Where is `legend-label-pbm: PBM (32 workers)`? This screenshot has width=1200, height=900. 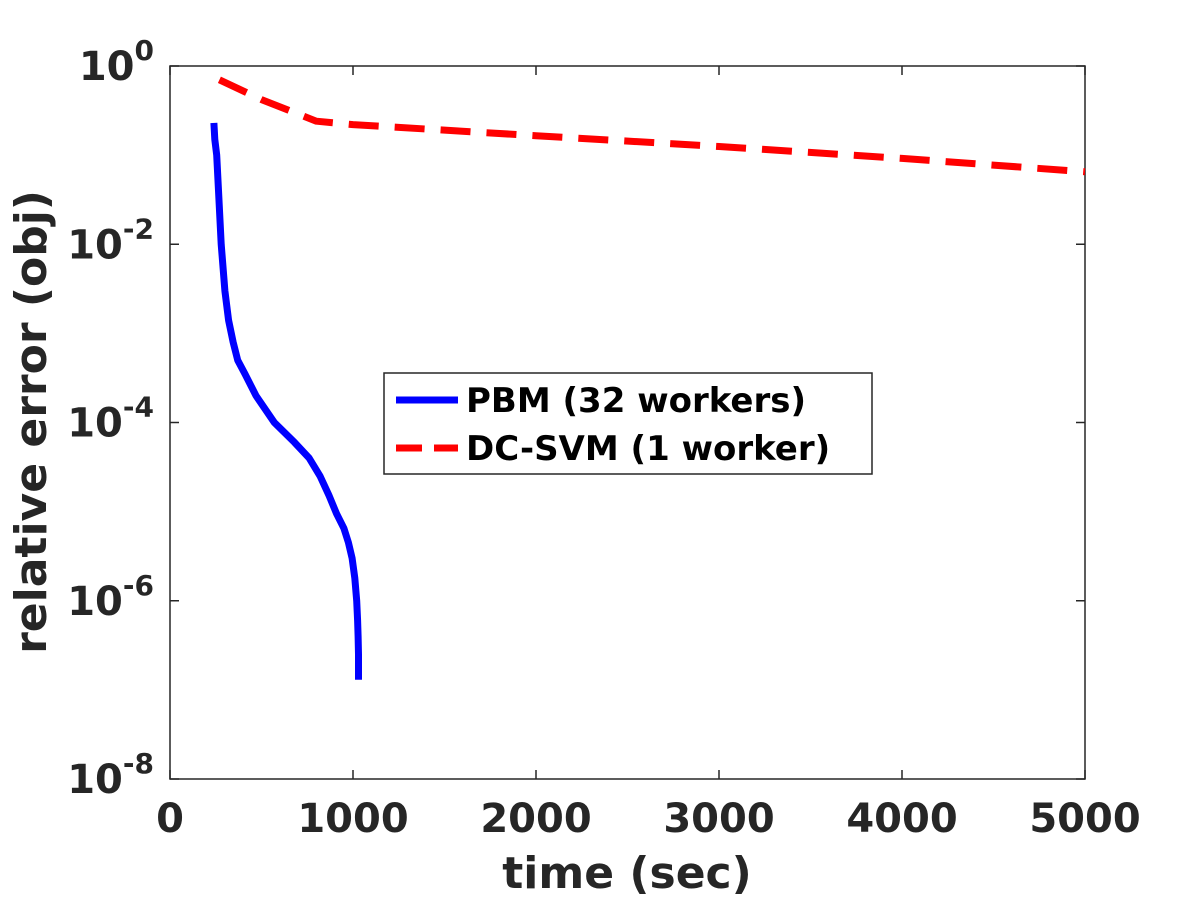
legend-label-pbm: PBM (32 workers) is located at coordinates (636, 401).